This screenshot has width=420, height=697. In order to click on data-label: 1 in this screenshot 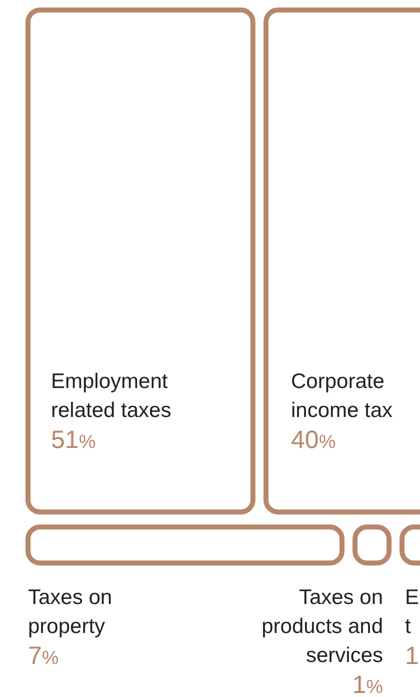, I will do `click(412, 656)`.